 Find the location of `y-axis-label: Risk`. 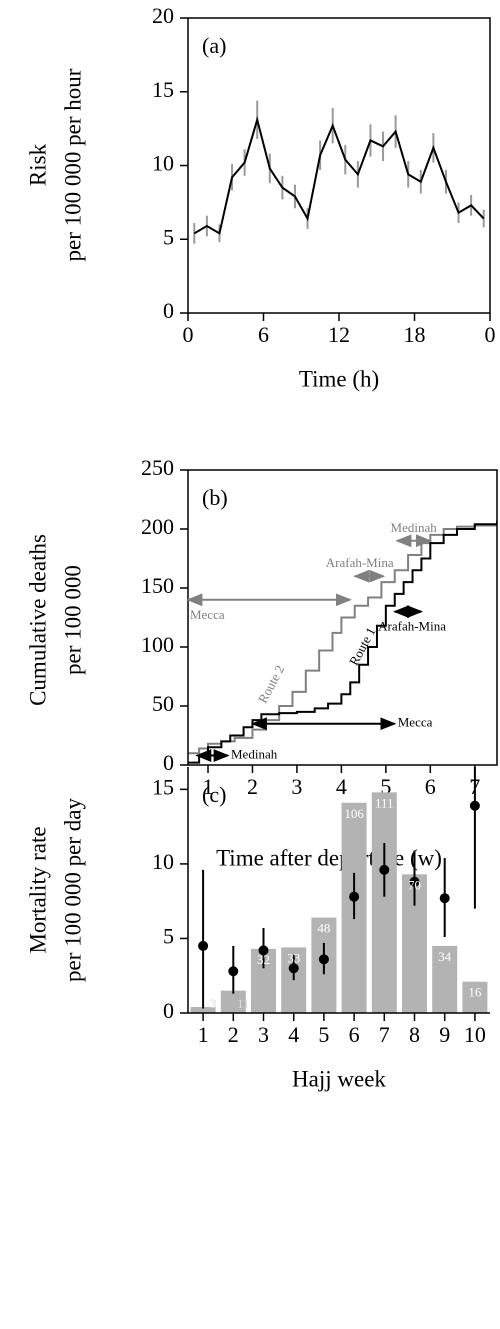

y-axis-label: Risk is located at coordinates (37, 164).